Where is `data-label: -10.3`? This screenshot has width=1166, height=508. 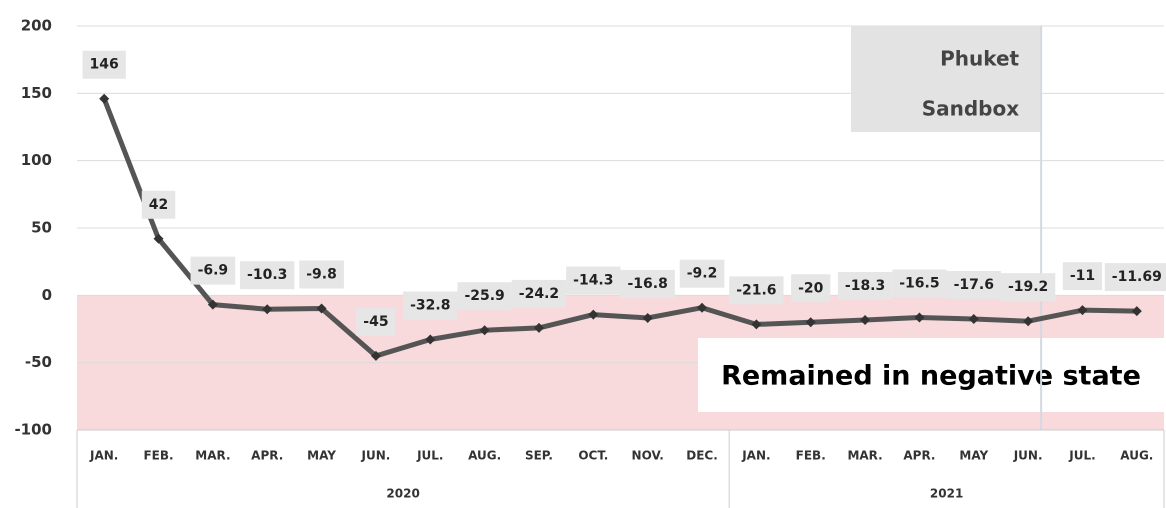
data-label: -10.3 is located at coordinates (267, 275).